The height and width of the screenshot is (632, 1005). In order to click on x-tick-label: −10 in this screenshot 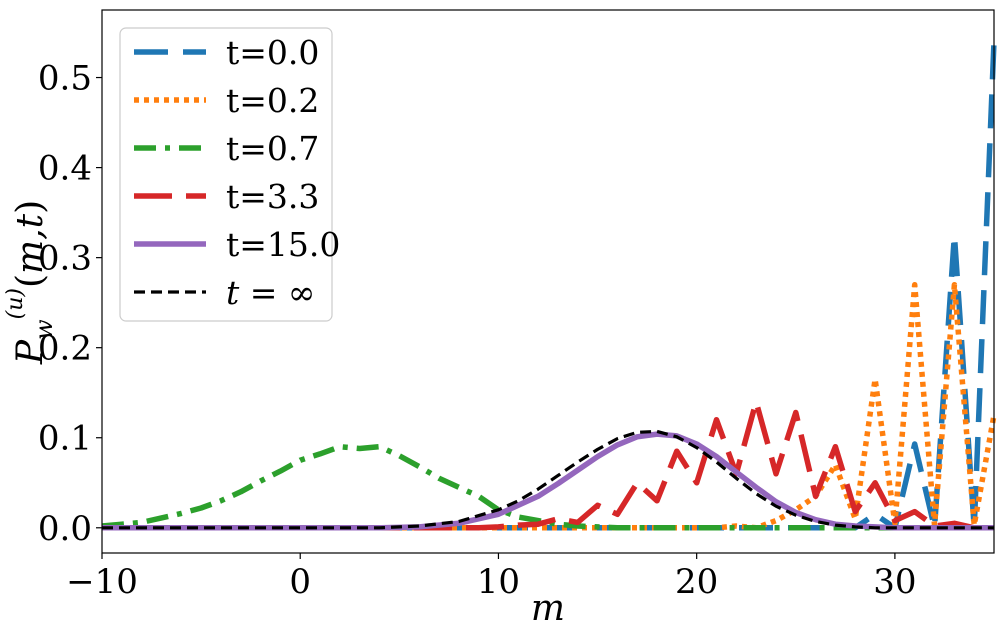, I will do `click(102, 582)`.